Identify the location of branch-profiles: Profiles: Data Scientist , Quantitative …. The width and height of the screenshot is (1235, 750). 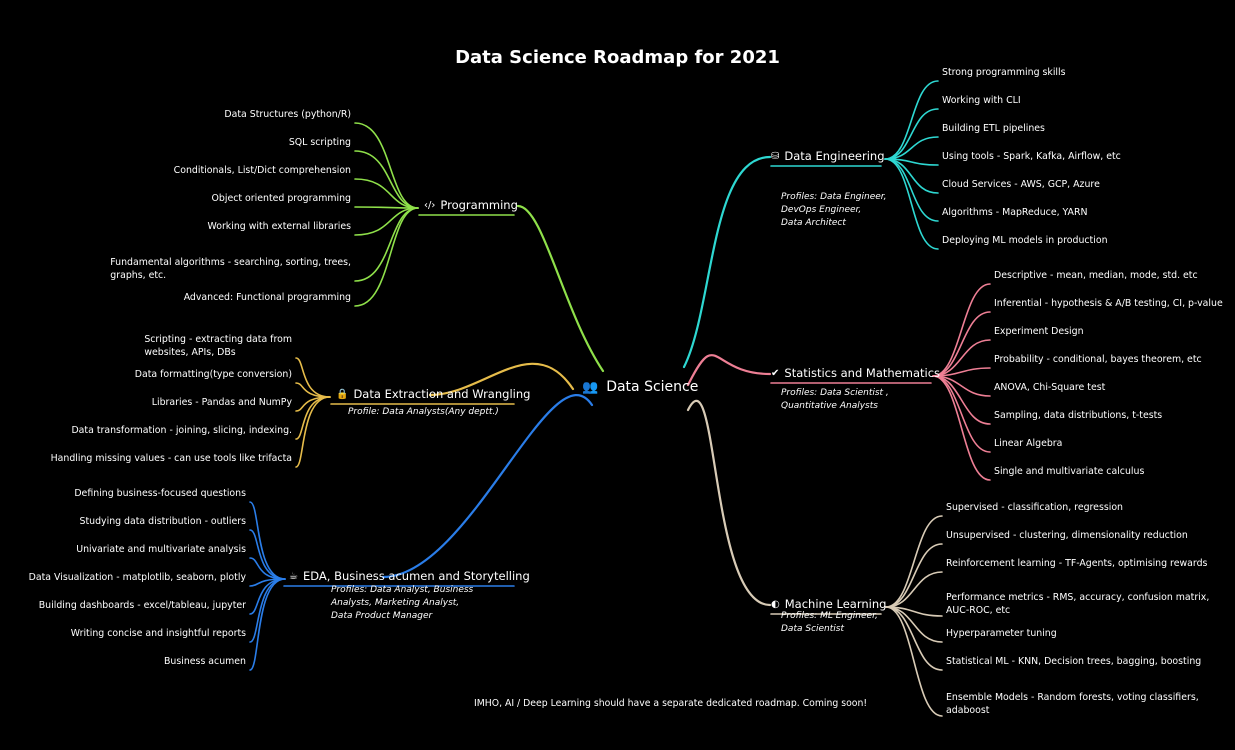
(835, 399).